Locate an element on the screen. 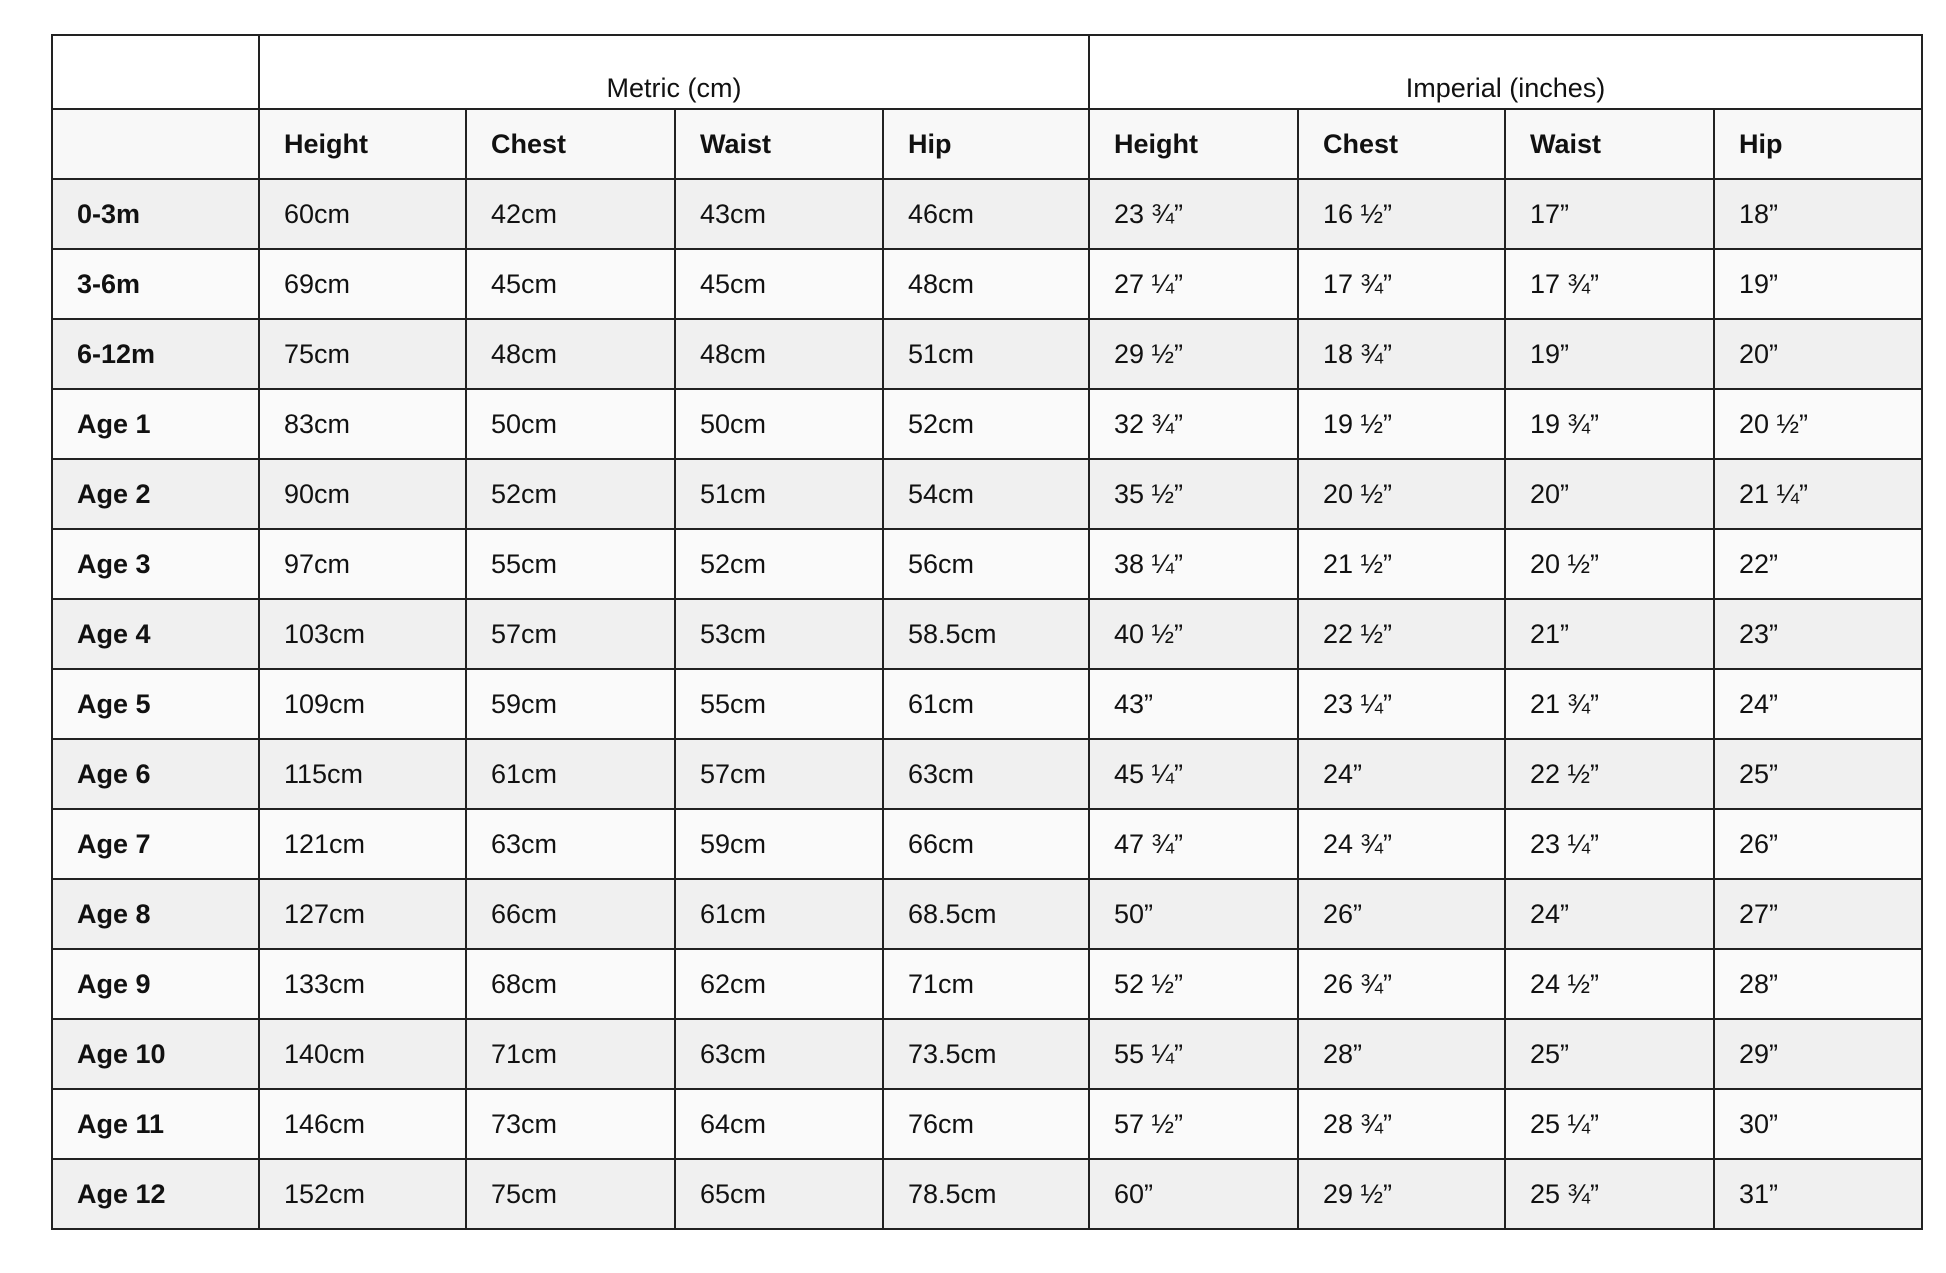 This screenshot has height=1273, width=1946. table-cell: 18 ¾” is located at coordinates (1401, 354).